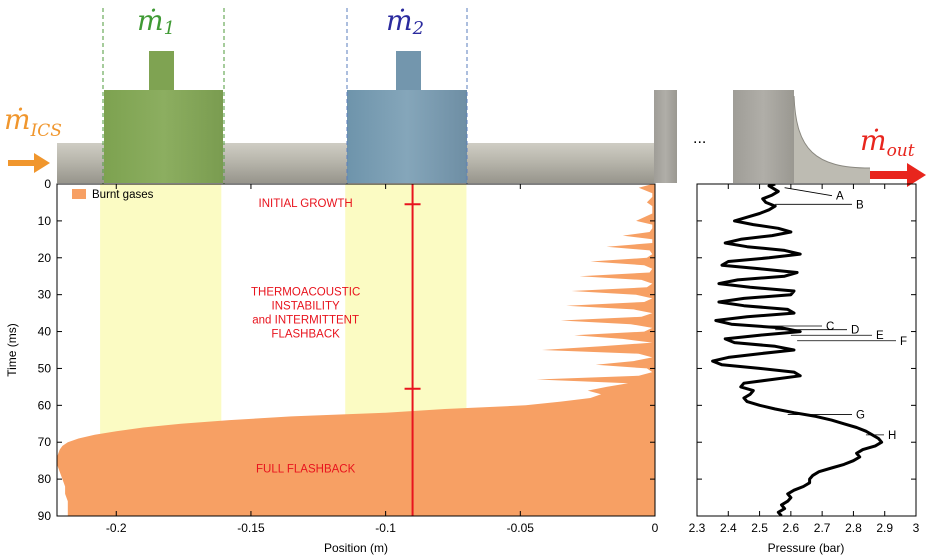 This screenshot has width=931, height=557. Describe the element at coordinates (45, 479) in the screenshot. I see `y-tick-label: 80` at that location.